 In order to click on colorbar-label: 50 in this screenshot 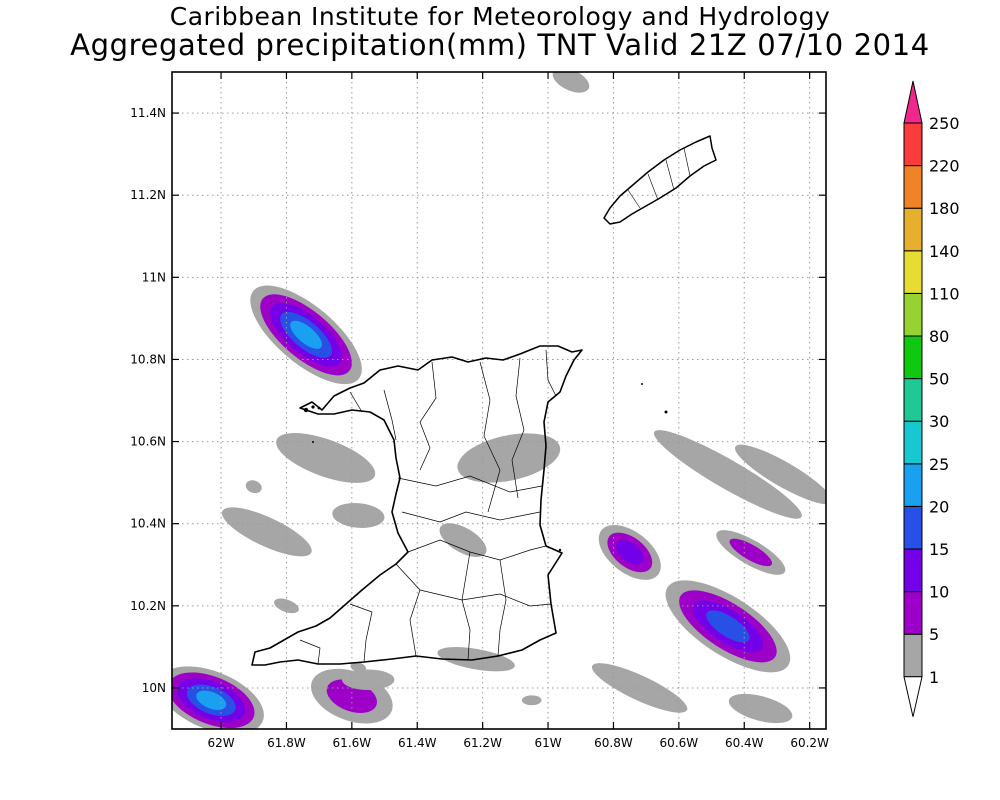, I will do `click(939, 379)`.